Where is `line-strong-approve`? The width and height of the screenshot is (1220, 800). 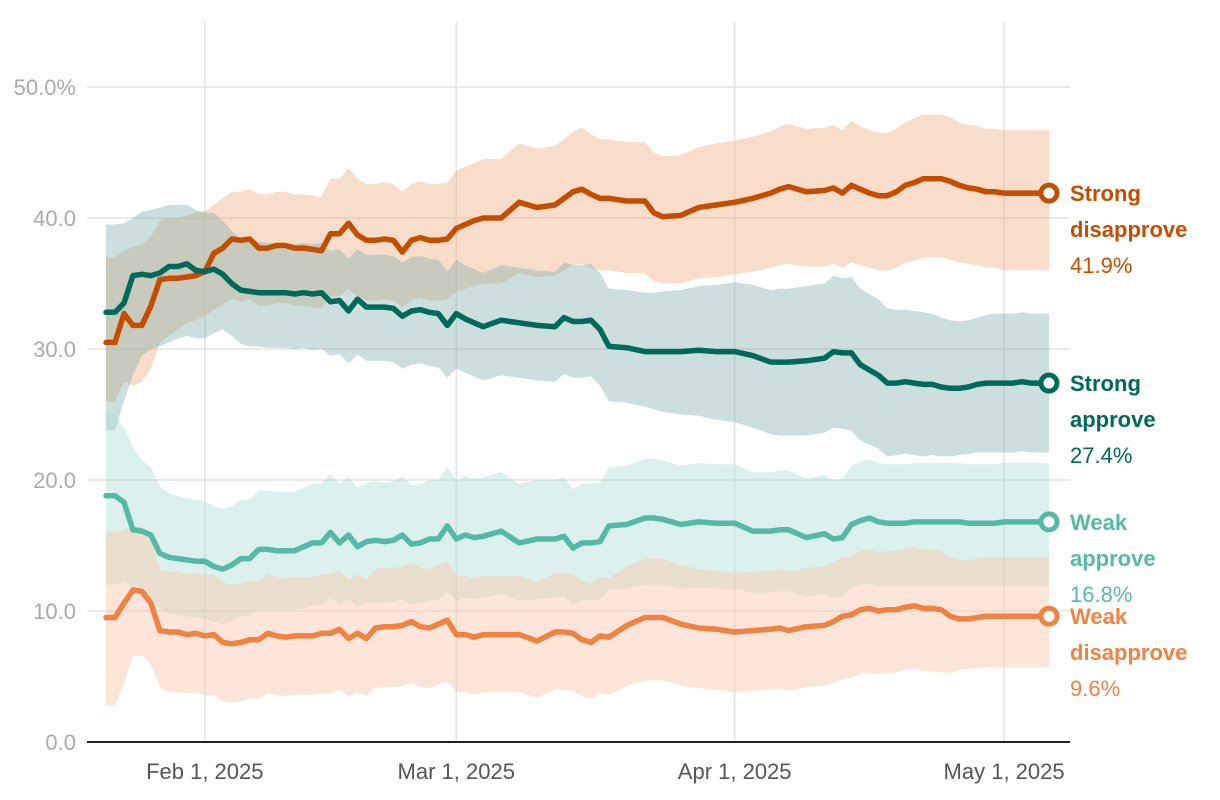 line-strong-approve is located at coordinates (577, 326).